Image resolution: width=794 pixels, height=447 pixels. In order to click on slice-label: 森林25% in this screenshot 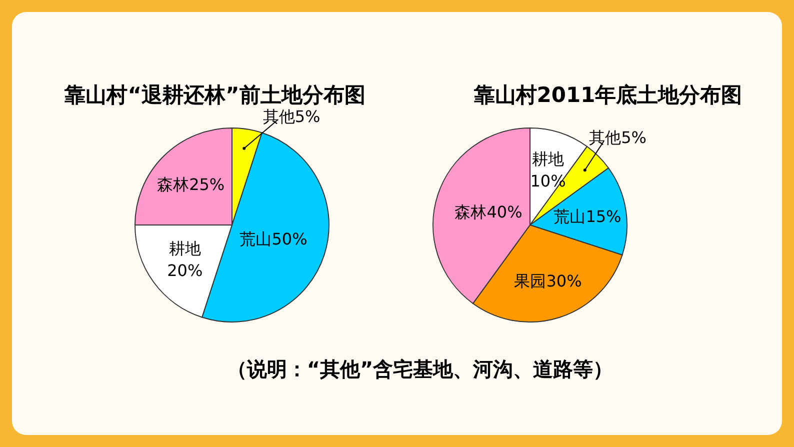, I will do `click(191, 184)`.